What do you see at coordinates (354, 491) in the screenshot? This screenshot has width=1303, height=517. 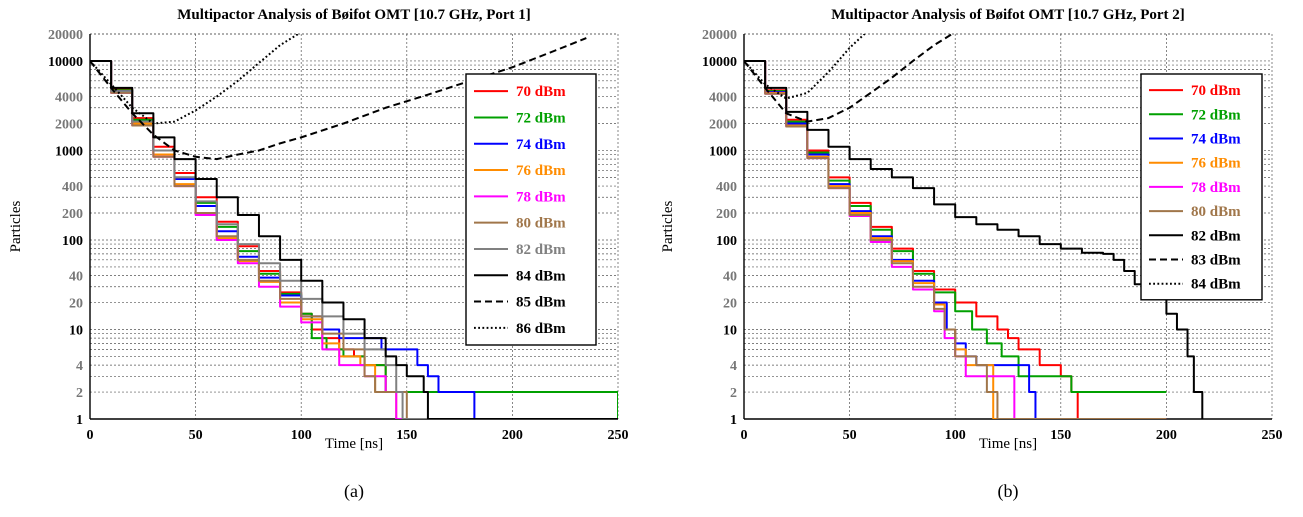 I see `figure-caption: (a)` at bounding box center [354, 491].